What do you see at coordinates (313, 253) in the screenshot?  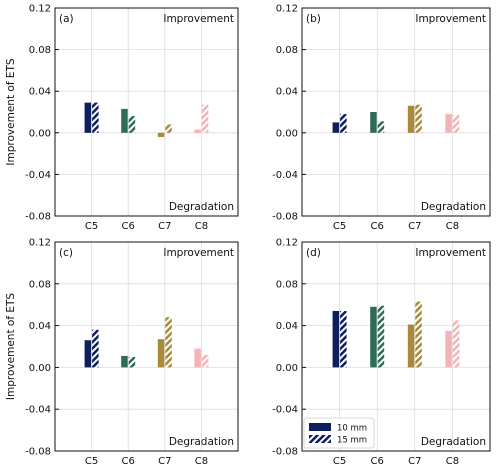 I see `panel-label: (d)` at bounding box center [313, 253].